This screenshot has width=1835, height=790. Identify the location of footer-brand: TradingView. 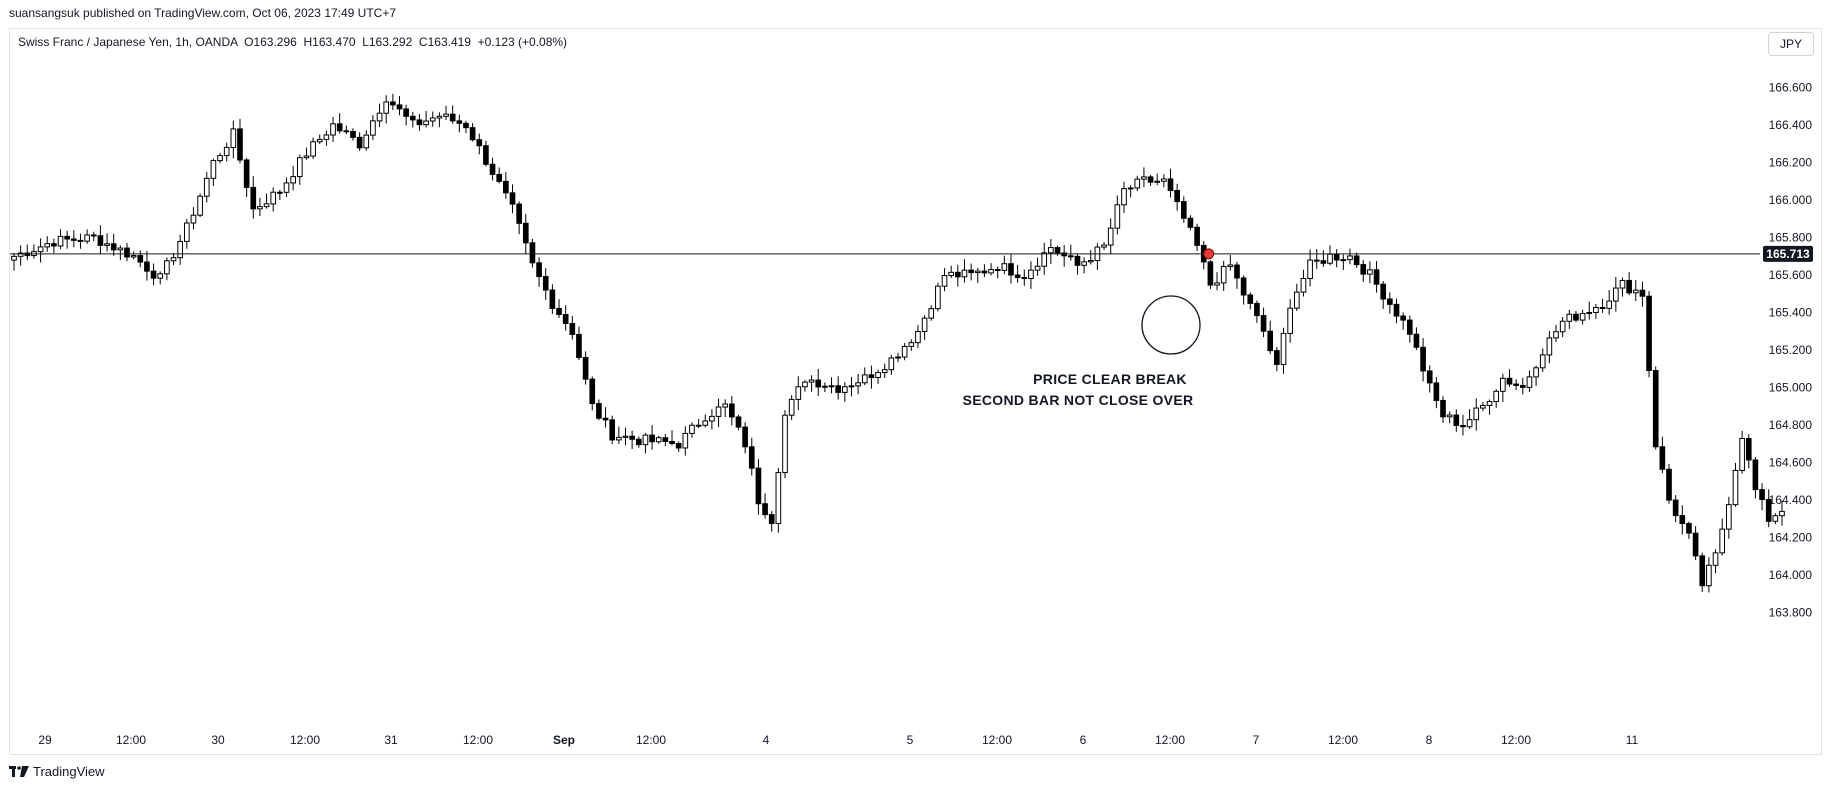
(57, 771).